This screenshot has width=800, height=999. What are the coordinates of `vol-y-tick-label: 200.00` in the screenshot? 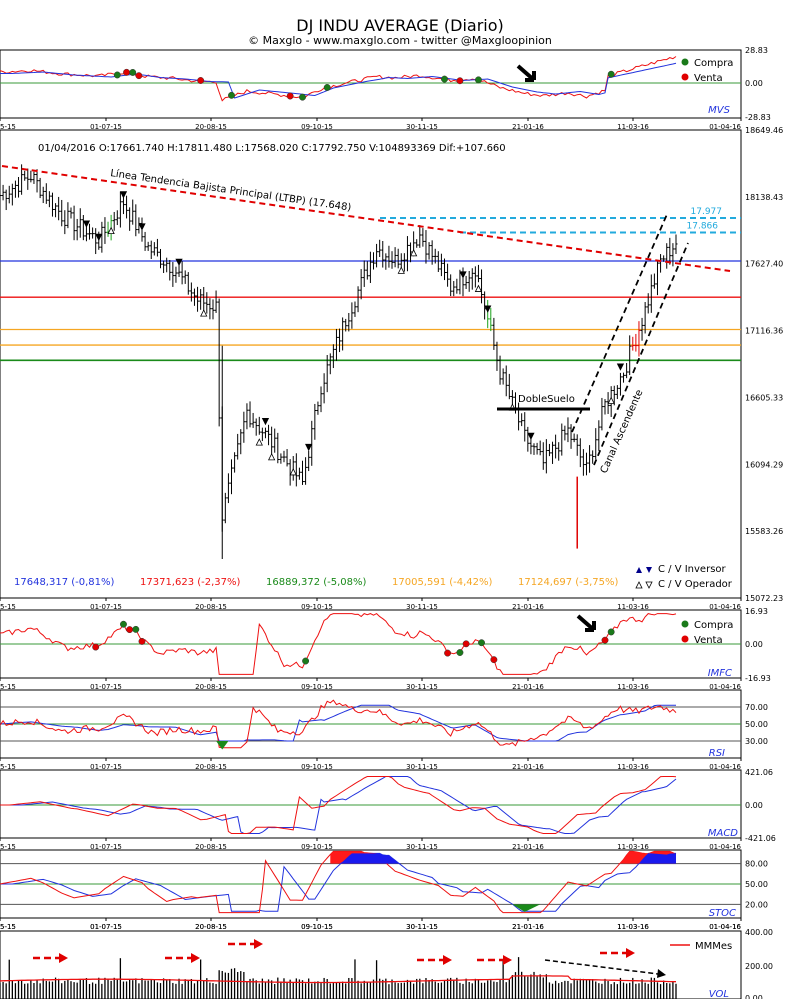 It's located at (759, 966).